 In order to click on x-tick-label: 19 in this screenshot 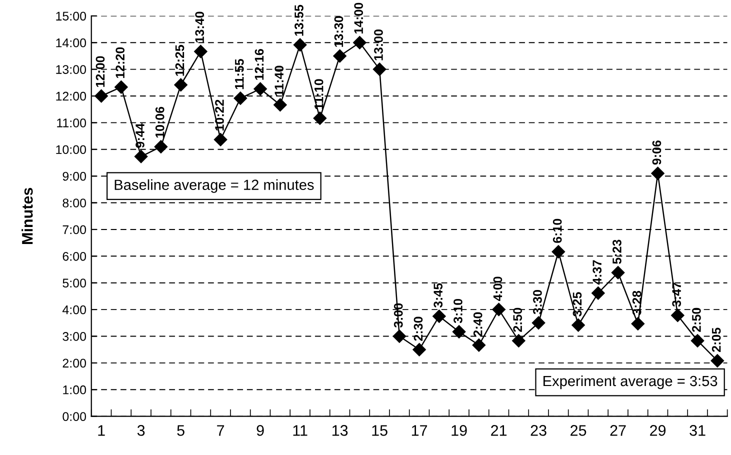, I will do `click(459, 430)`.